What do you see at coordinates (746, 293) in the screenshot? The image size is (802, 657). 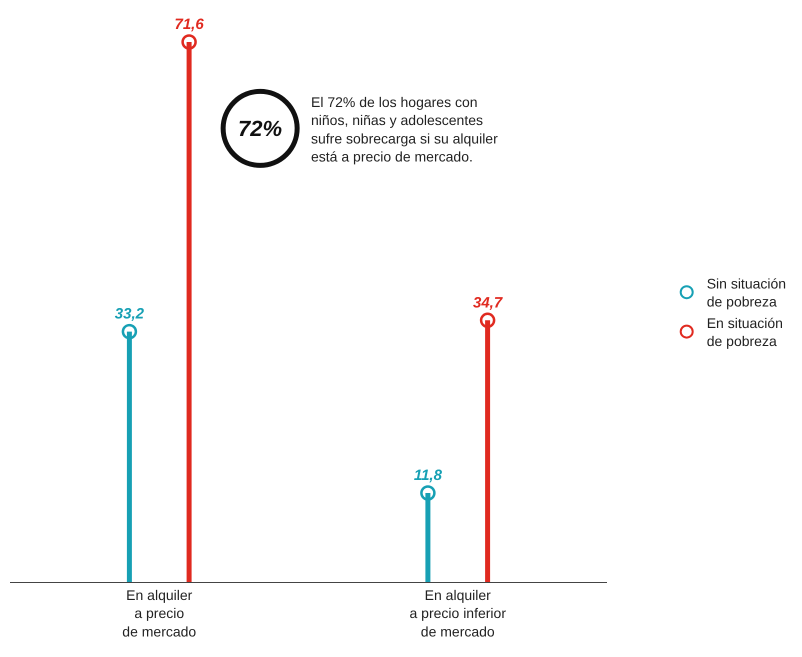 I see `legend-label: Sin situación de pobreza` at bounding box center [746, 293].